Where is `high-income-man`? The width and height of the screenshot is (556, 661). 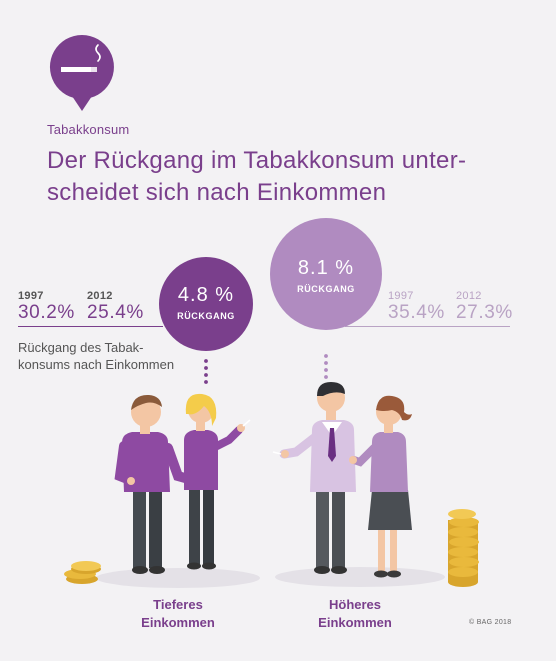
high-income-man is located at coordinates (314, 478).